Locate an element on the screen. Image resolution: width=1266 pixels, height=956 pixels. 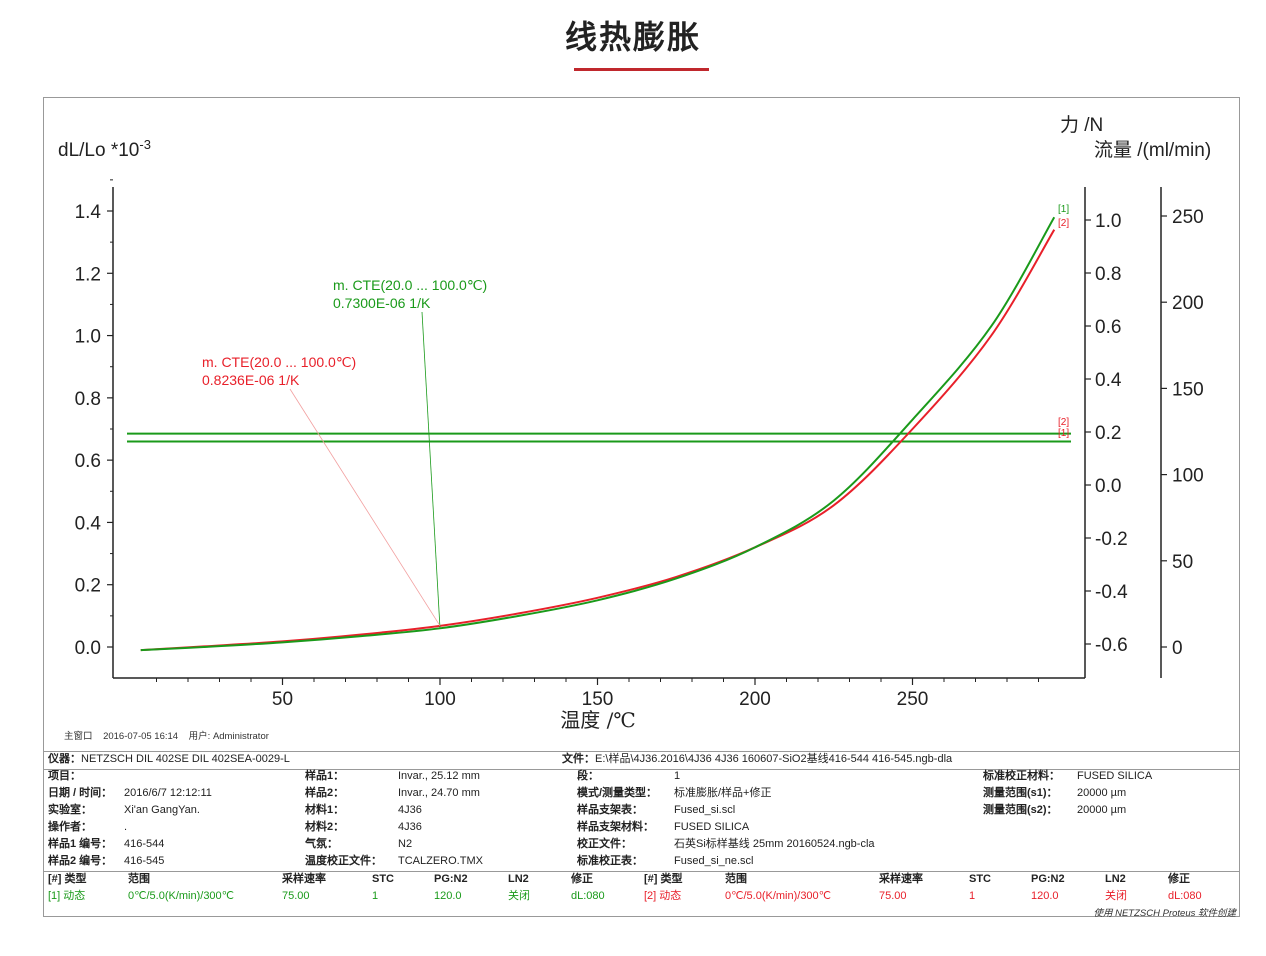
segment-1-cell: 120.0 is located at coordinates (448, 896).